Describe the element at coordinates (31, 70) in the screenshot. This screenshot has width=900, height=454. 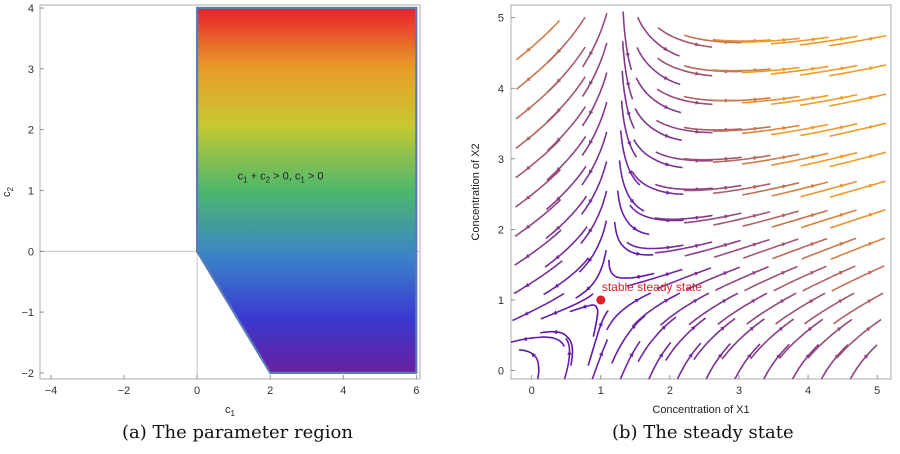
I see `left-y-tick-label: 3` at that location.